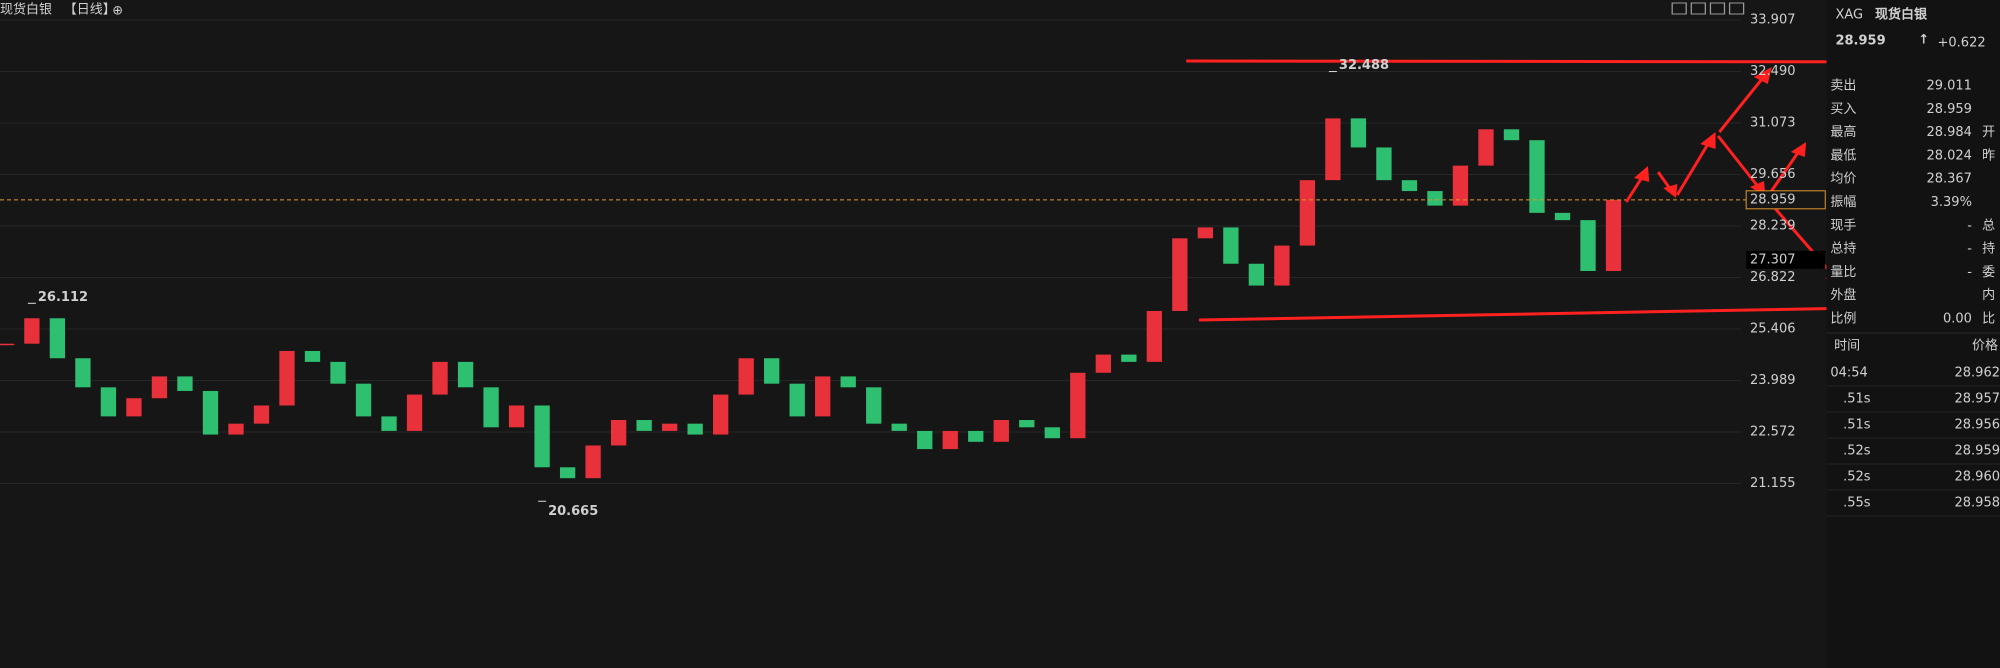  I want to click on quote-label: 量比, so click(1843, 272).